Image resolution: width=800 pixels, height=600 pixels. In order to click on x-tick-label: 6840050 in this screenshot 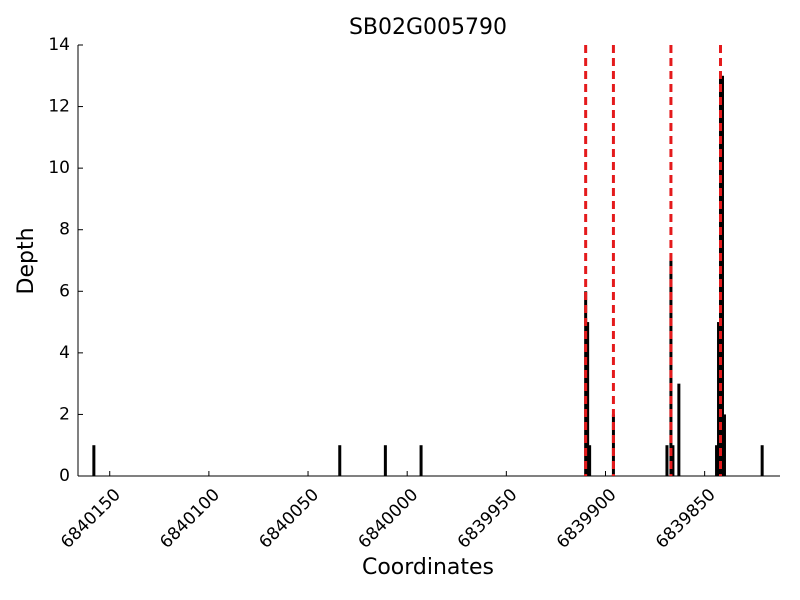, I will do `click(289, 519)`.